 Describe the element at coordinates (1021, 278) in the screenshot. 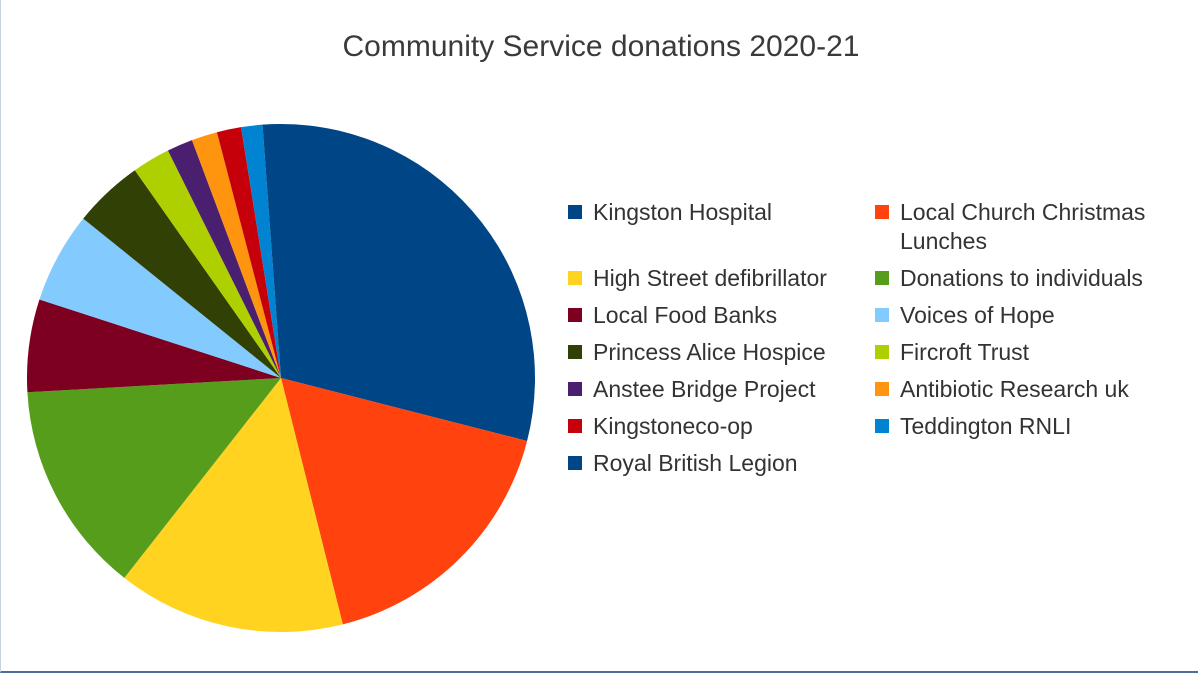

I see `legend-label: Donations to individuals` at that location.